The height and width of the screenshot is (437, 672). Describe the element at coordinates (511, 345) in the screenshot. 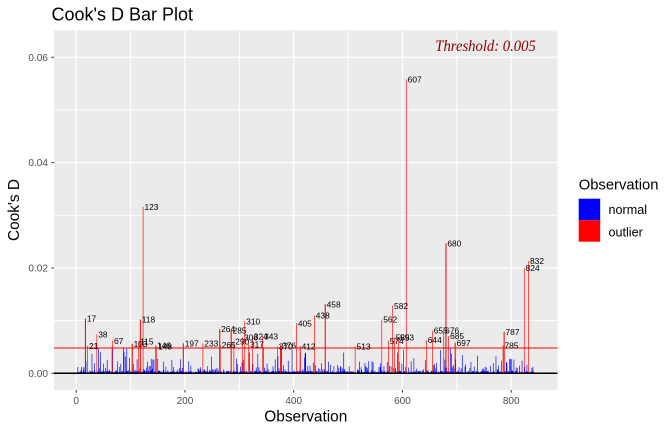

I see `svg-text: 785` at that location.